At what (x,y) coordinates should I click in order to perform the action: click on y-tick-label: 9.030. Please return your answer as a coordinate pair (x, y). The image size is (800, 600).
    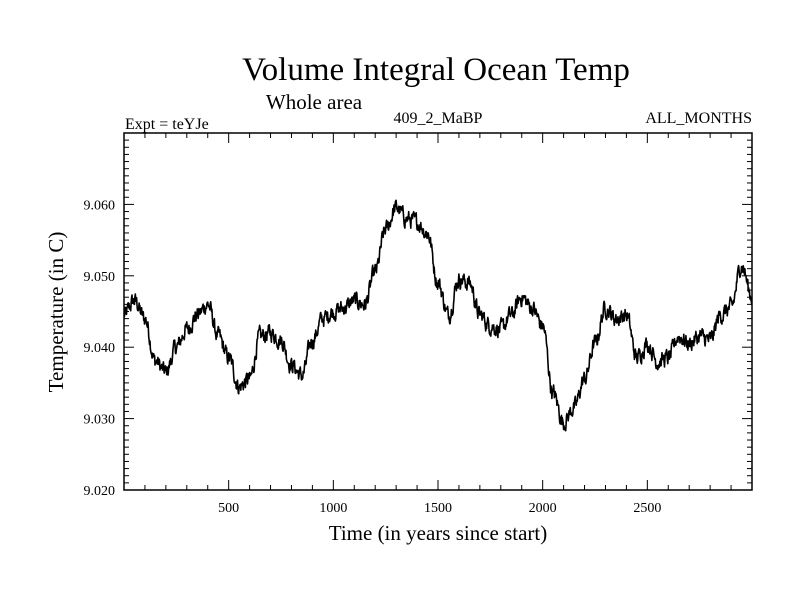
    Looking at the image, I should click on (100, 420).